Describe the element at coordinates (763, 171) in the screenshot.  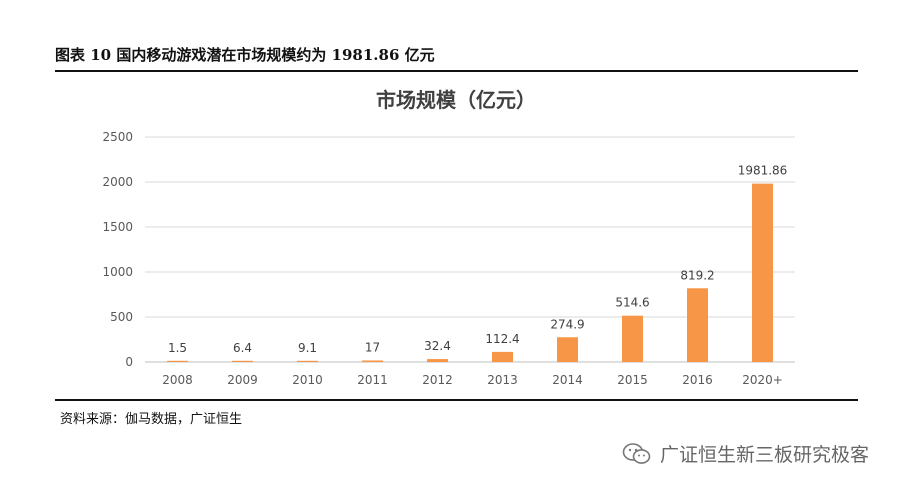
I see `data-label: 1981.86` at that location.